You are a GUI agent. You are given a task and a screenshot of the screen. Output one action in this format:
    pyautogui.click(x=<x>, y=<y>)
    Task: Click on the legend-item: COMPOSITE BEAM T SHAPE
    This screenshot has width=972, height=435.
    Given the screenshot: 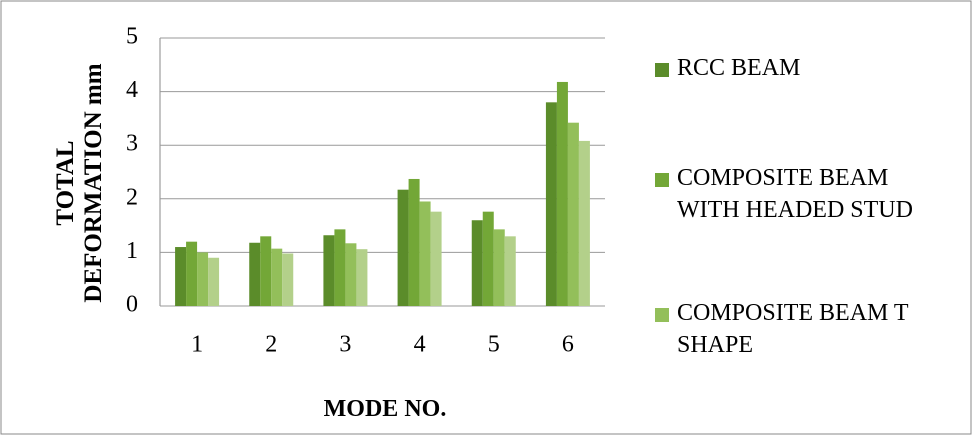 What is the action you would take?
    pyautogui.click(x=805, y=329)
    